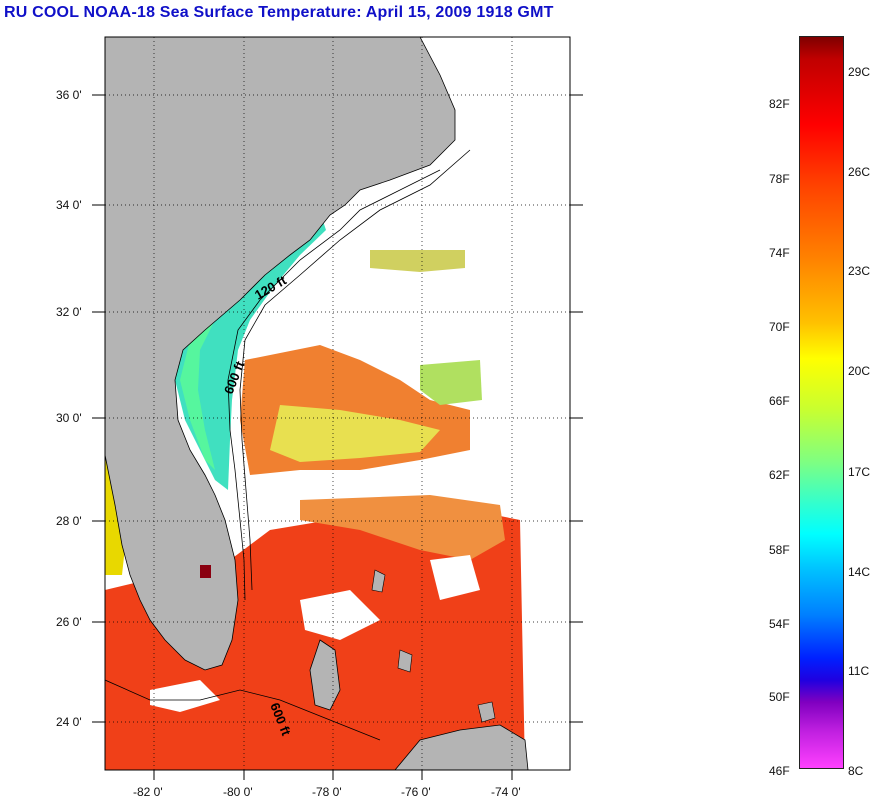 This screenshot has width=873, height=801. Describe the element at coordinates (148, 792) in the screenshot. I see `lon-label-82: -82 0'` at that location.